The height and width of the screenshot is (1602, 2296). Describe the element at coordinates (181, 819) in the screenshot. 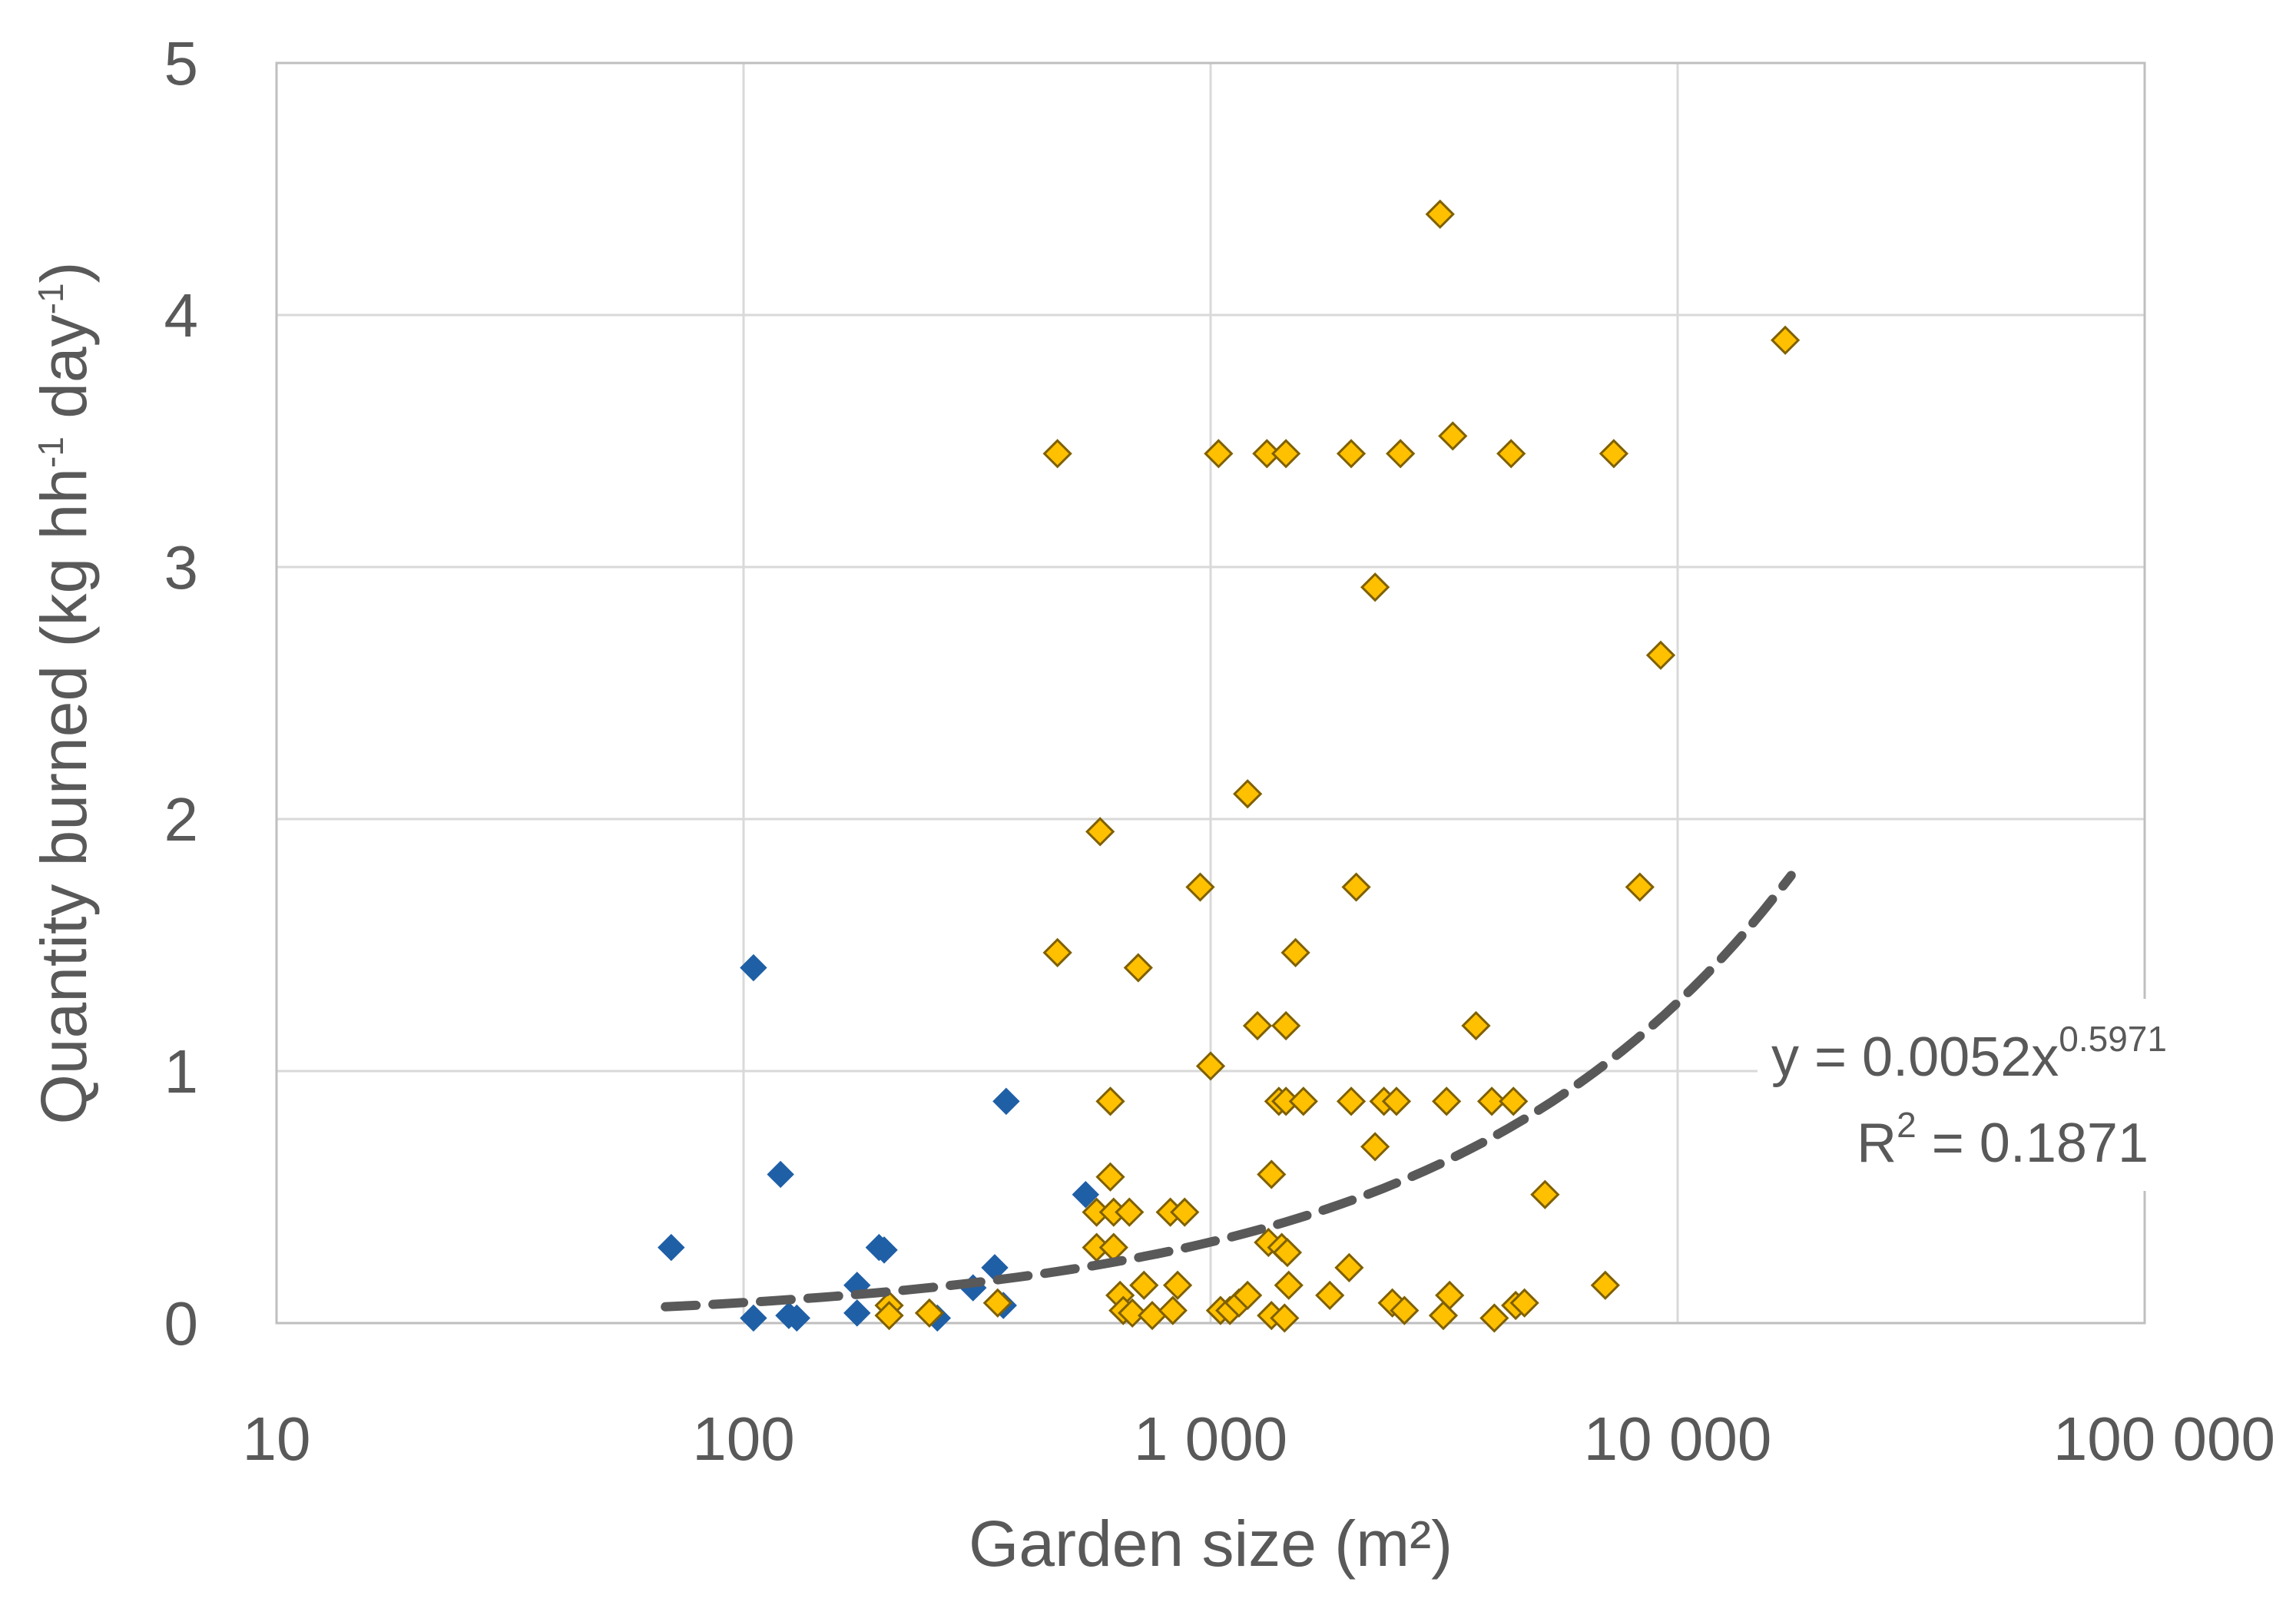

I see `y-tick-label: 2` at that location.